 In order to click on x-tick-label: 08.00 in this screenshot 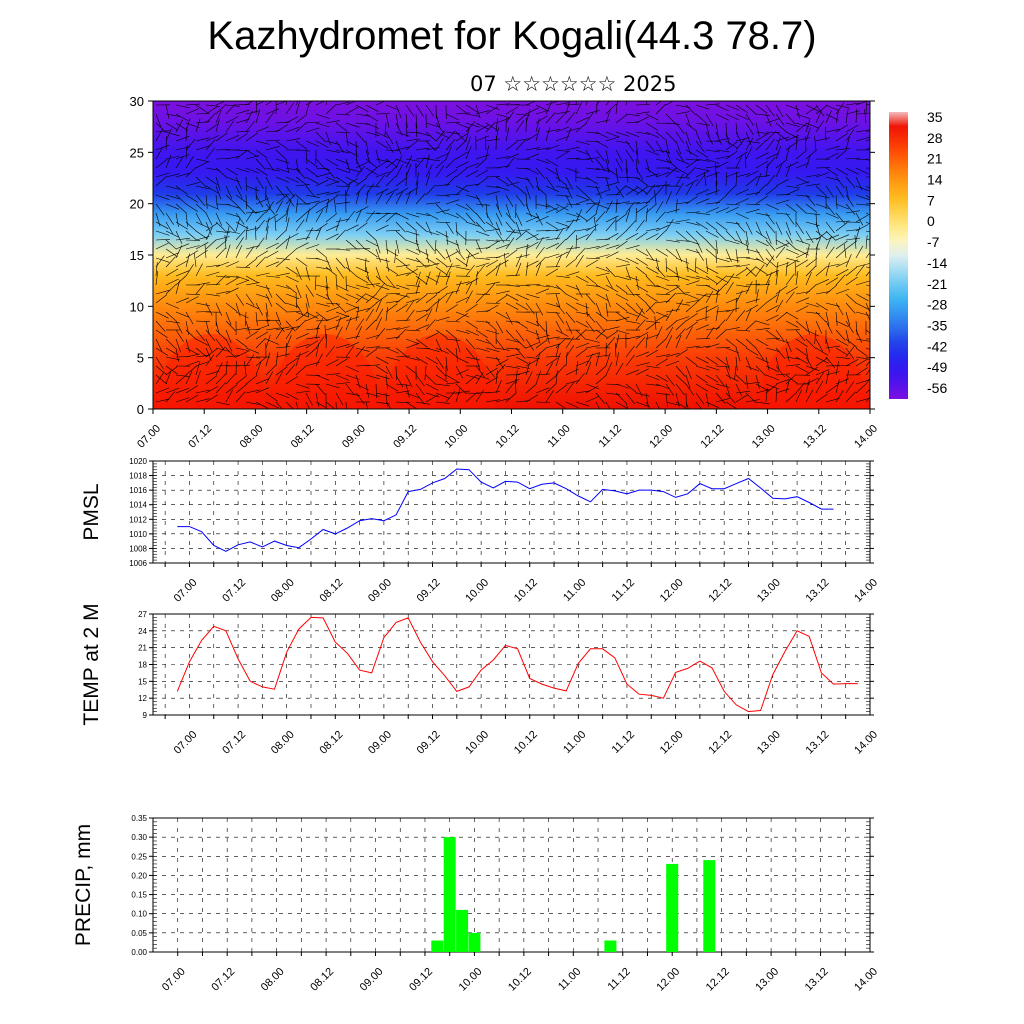, I will do `click(283, 591)`.